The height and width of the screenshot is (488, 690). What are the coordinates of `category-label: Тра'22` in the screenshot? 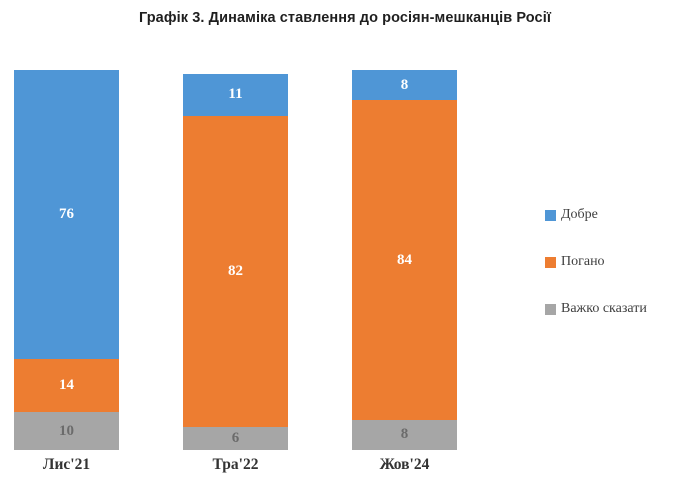 It's located at (235, 464).